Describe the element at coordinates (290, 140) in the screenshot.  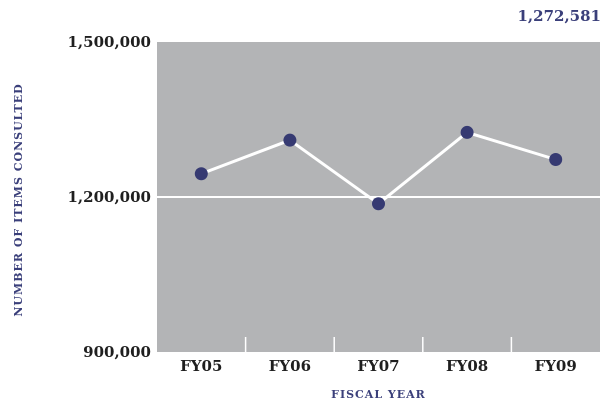
I see `data-point-fy06` at that location.